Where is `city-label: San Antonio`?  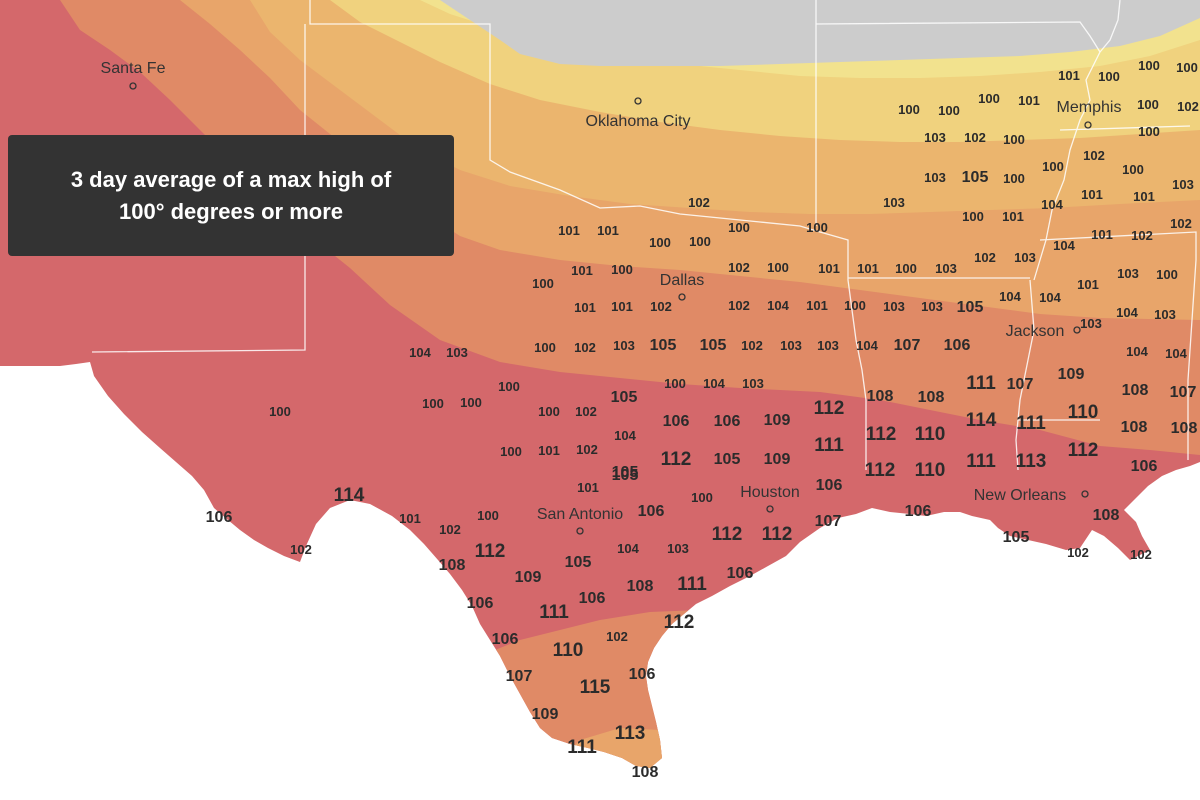 city-label: San Antonio is located at coordinates (580, 514).